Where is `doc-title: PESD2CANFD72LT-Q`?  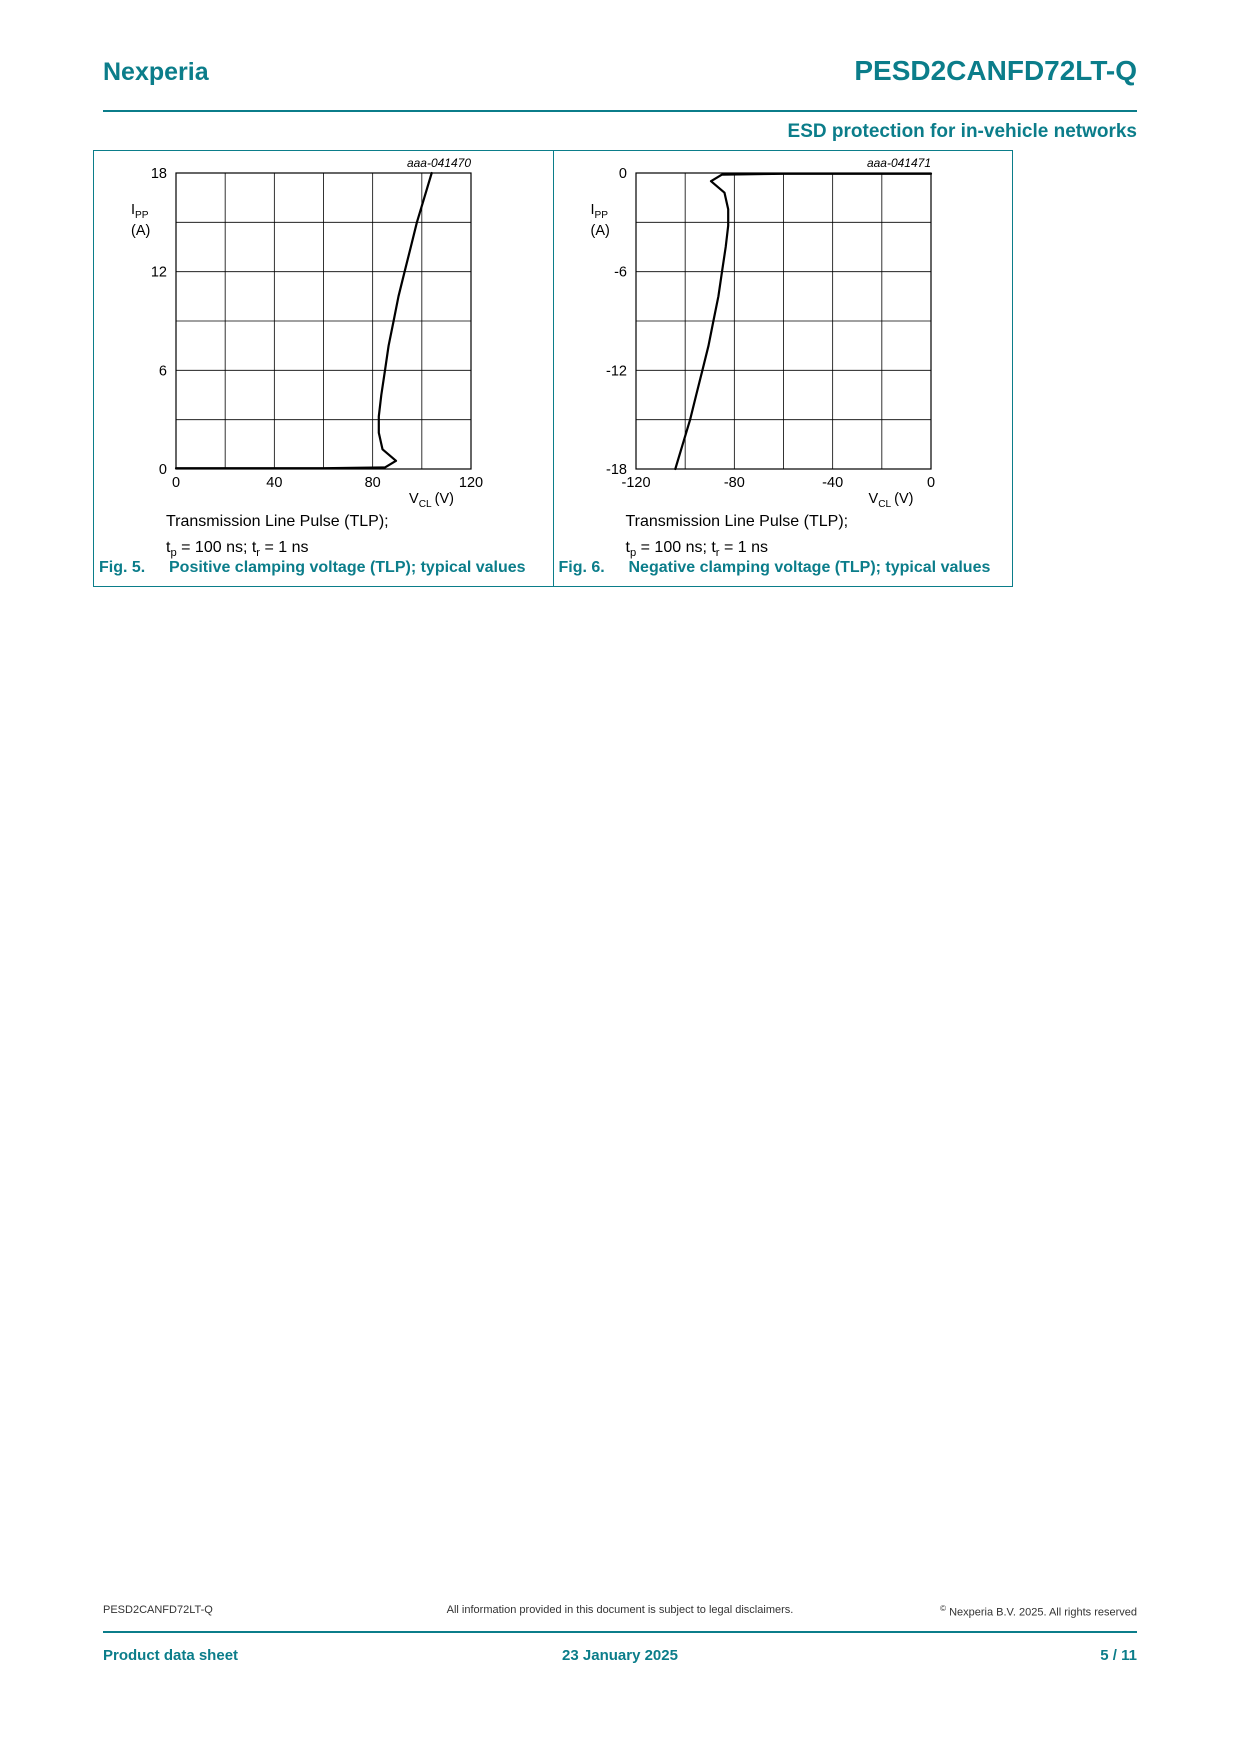 doc-title: PESD2CANFD72LT-Q is located at coordinates (995, 70).